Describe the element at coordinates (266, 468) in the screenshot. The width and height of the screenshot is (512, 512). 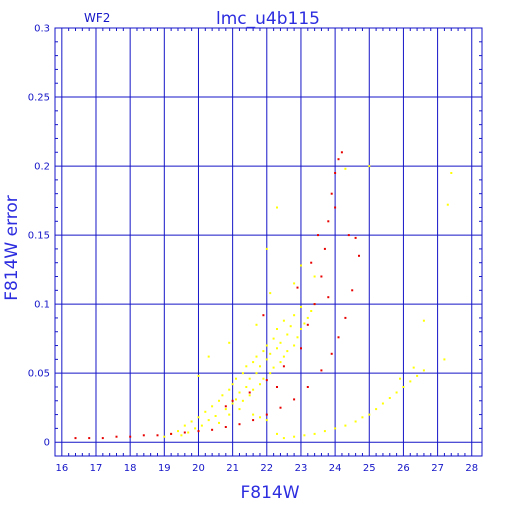
I see `x-tick-label: 22` at that location.